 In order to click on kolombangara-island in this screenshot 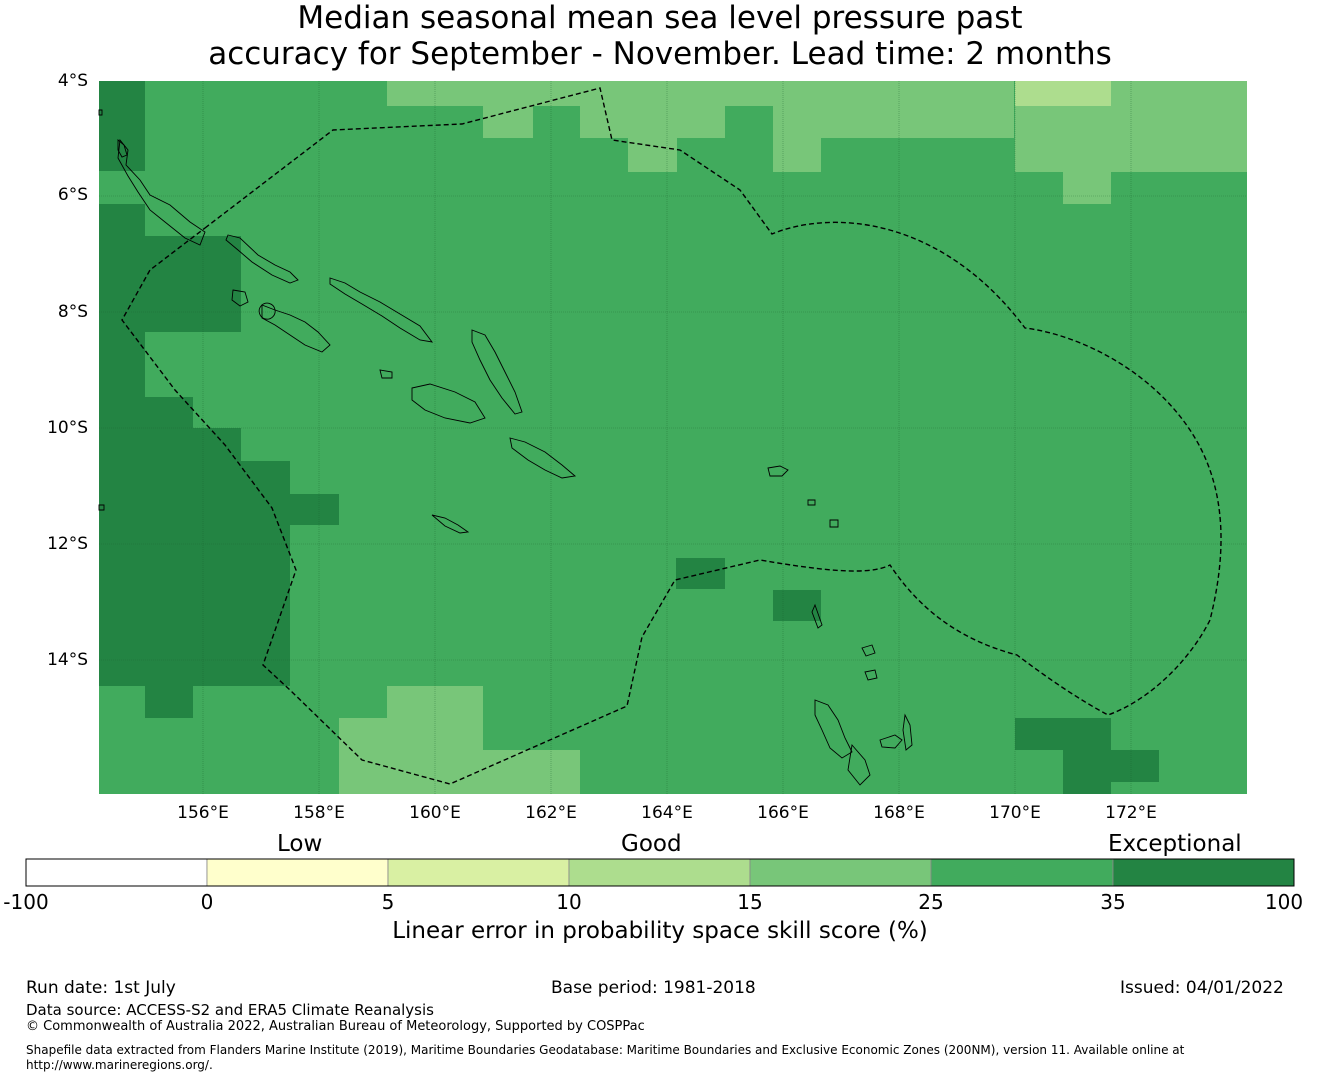, I will do `click(267, 311)`.